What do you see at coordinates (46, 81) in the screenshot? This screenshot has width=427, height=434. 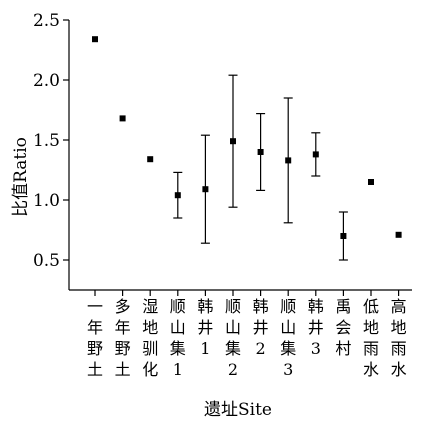 I see `y-tick-label: 2.0` at bounding box center [46, 81].